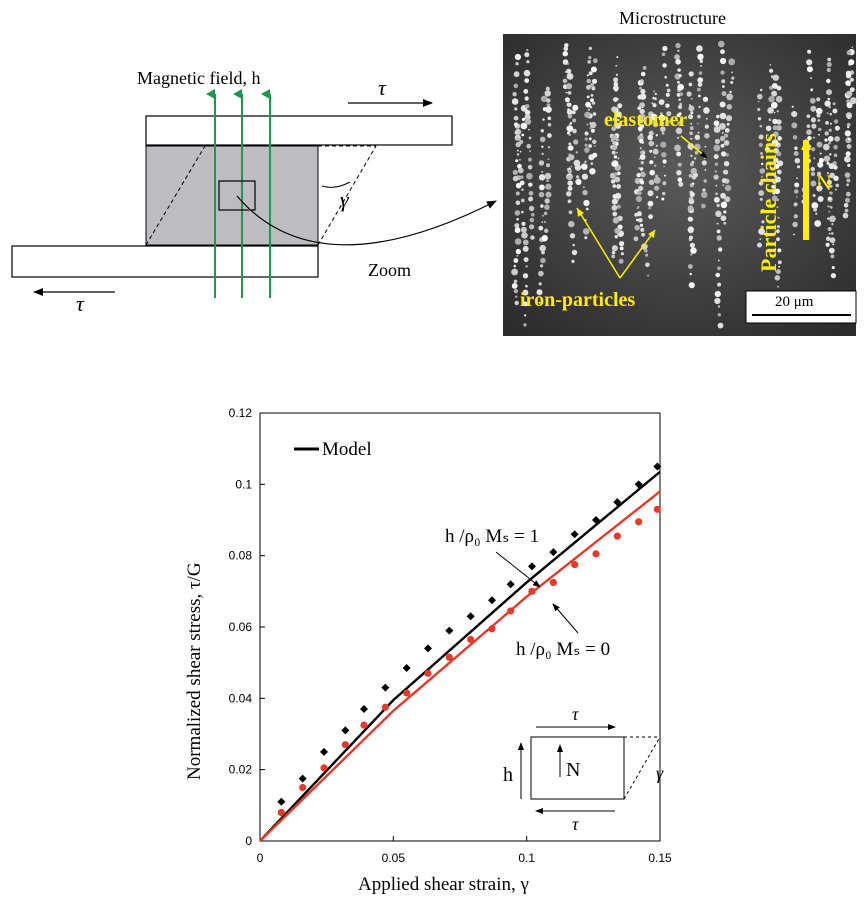 Image resolution: width=868 pixels, height=909 pixels. What do you see at coordinates (345, 199) in the screenshot?
I see `schematic-gamma: γ` at bounding box center [345, 199].